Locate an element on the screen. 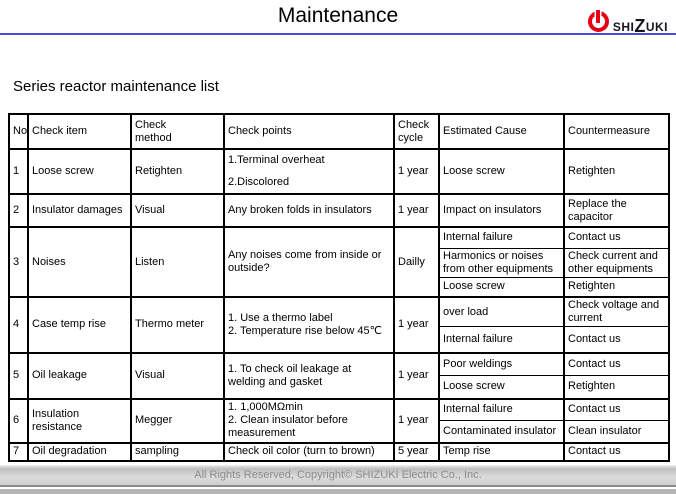 The width and height of the screenshot is (676, 494). measure-cell: Replace the capacitor is located at coordinates (616, 210).